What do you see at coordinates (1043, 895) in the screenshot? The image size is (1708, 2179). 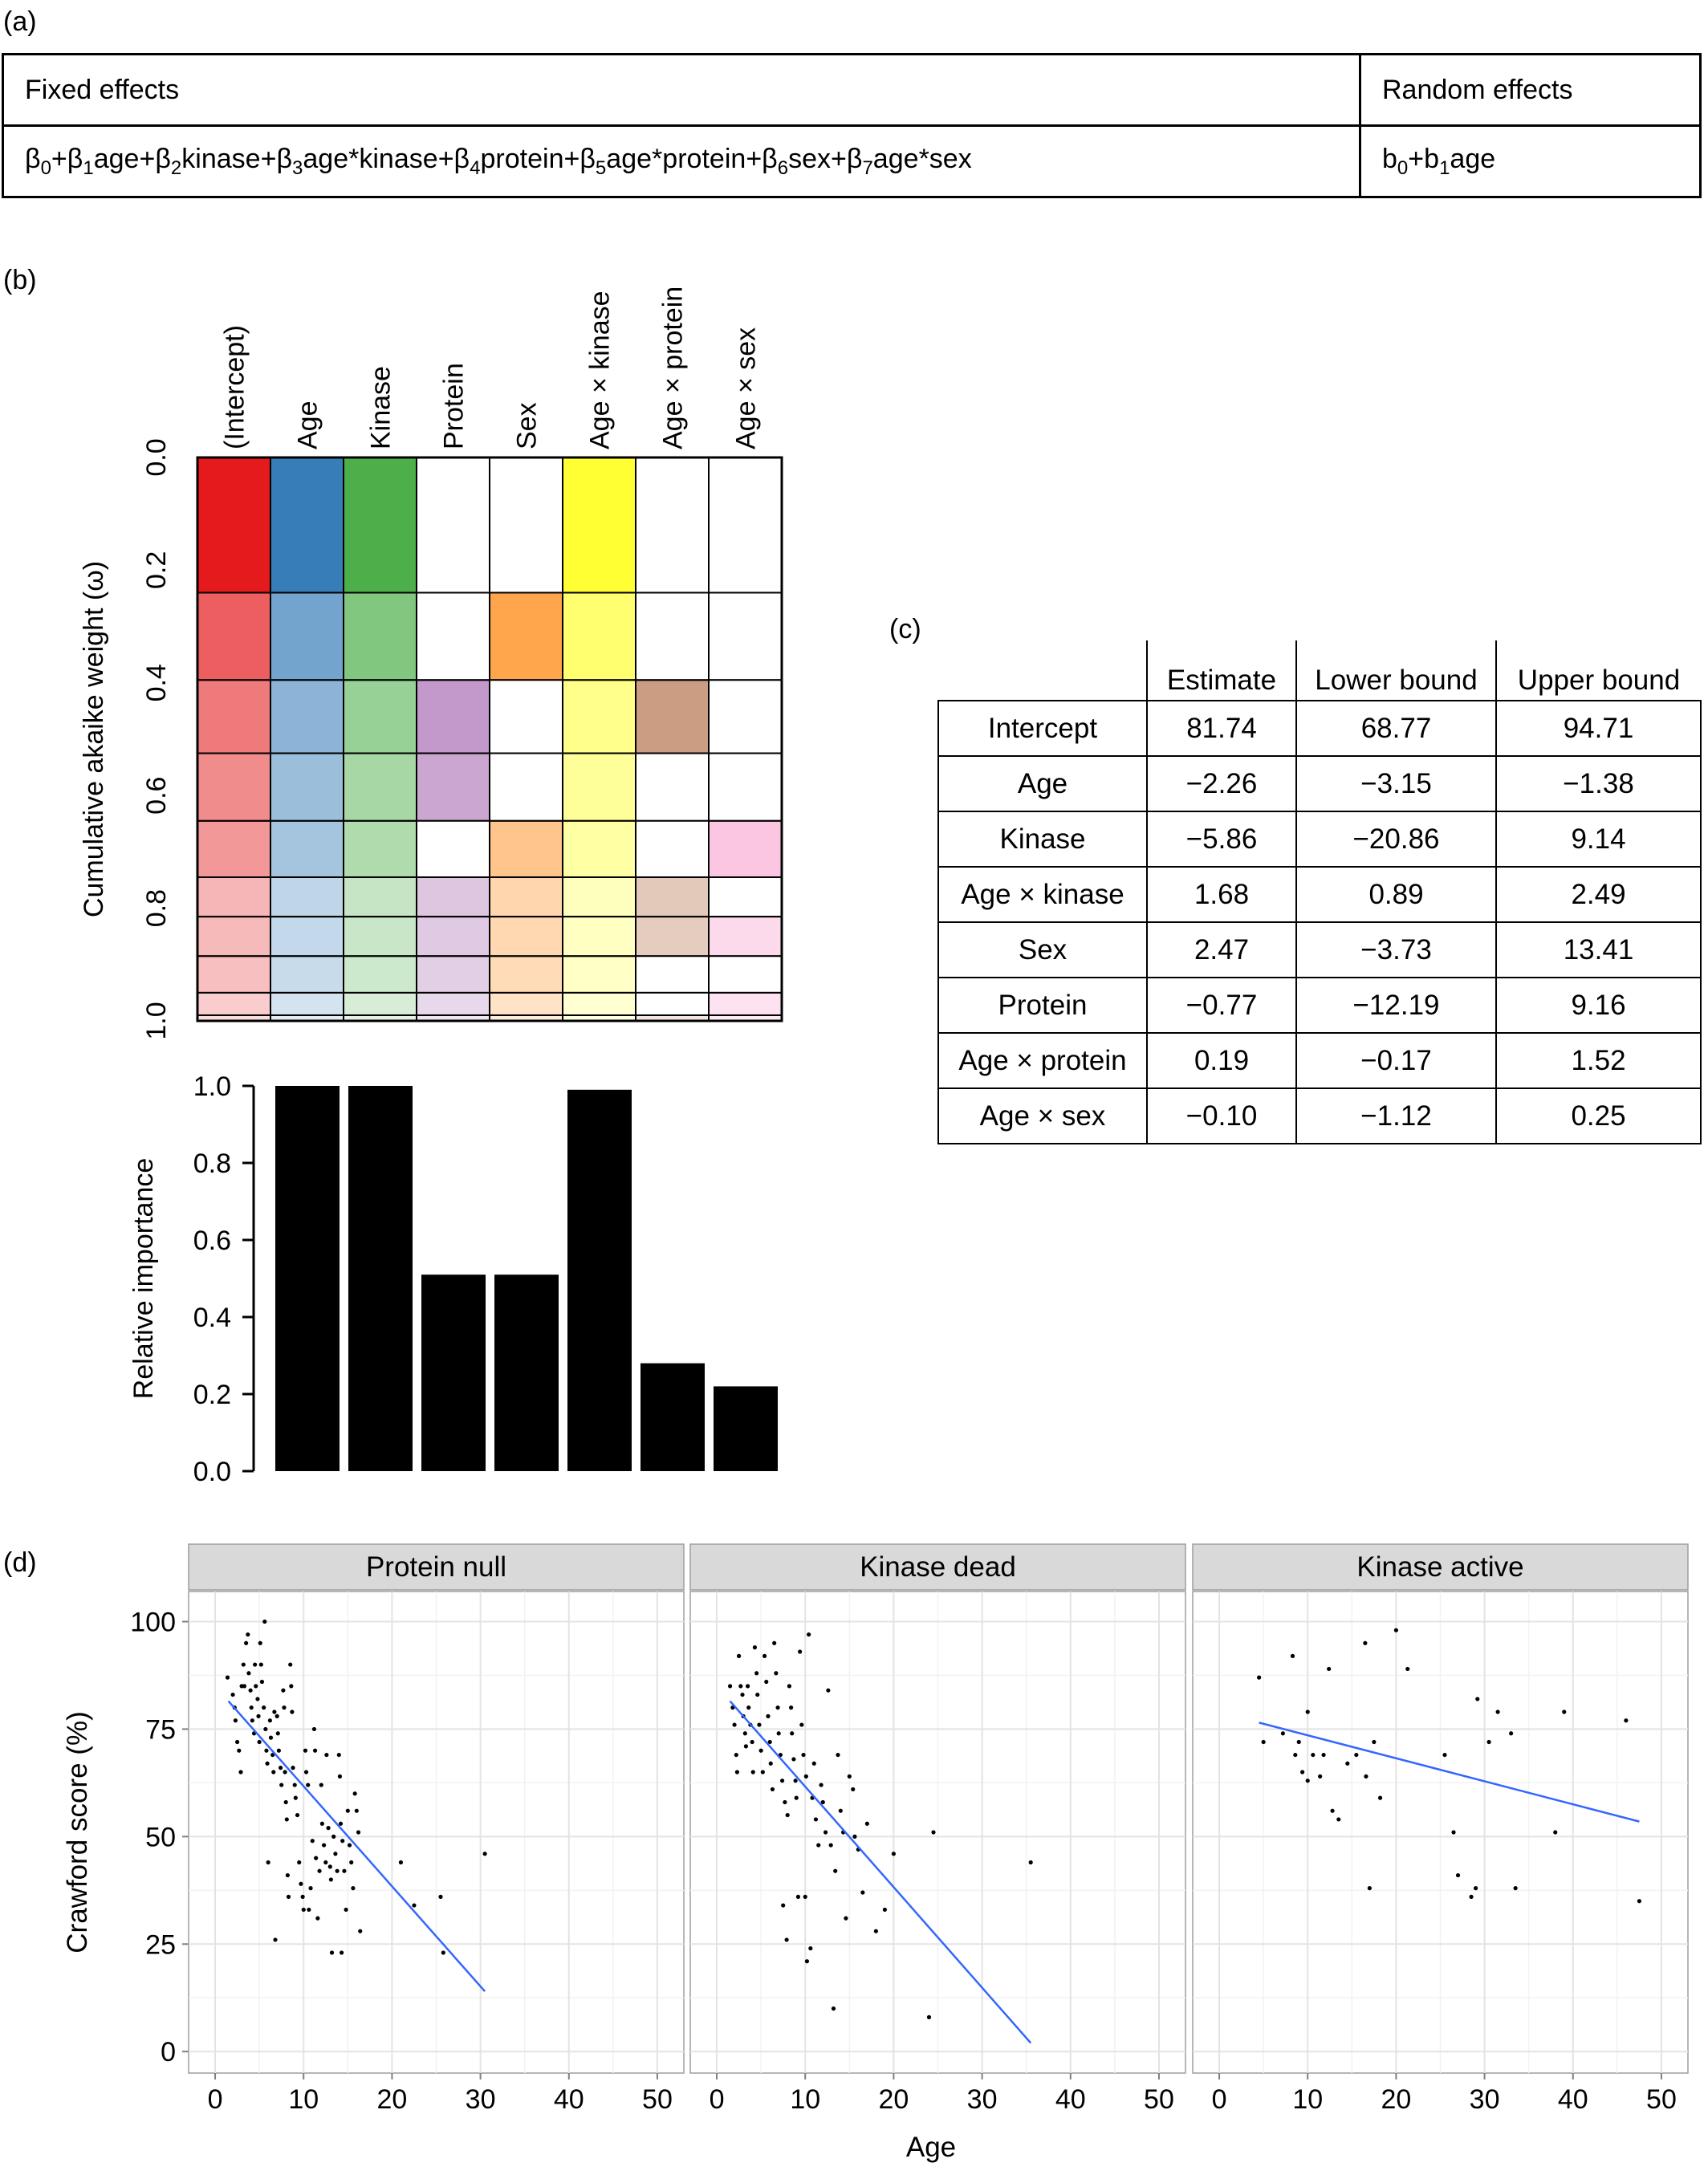 I see `estimates-cell: Age × kinase` at bounding box center [1043, 895].